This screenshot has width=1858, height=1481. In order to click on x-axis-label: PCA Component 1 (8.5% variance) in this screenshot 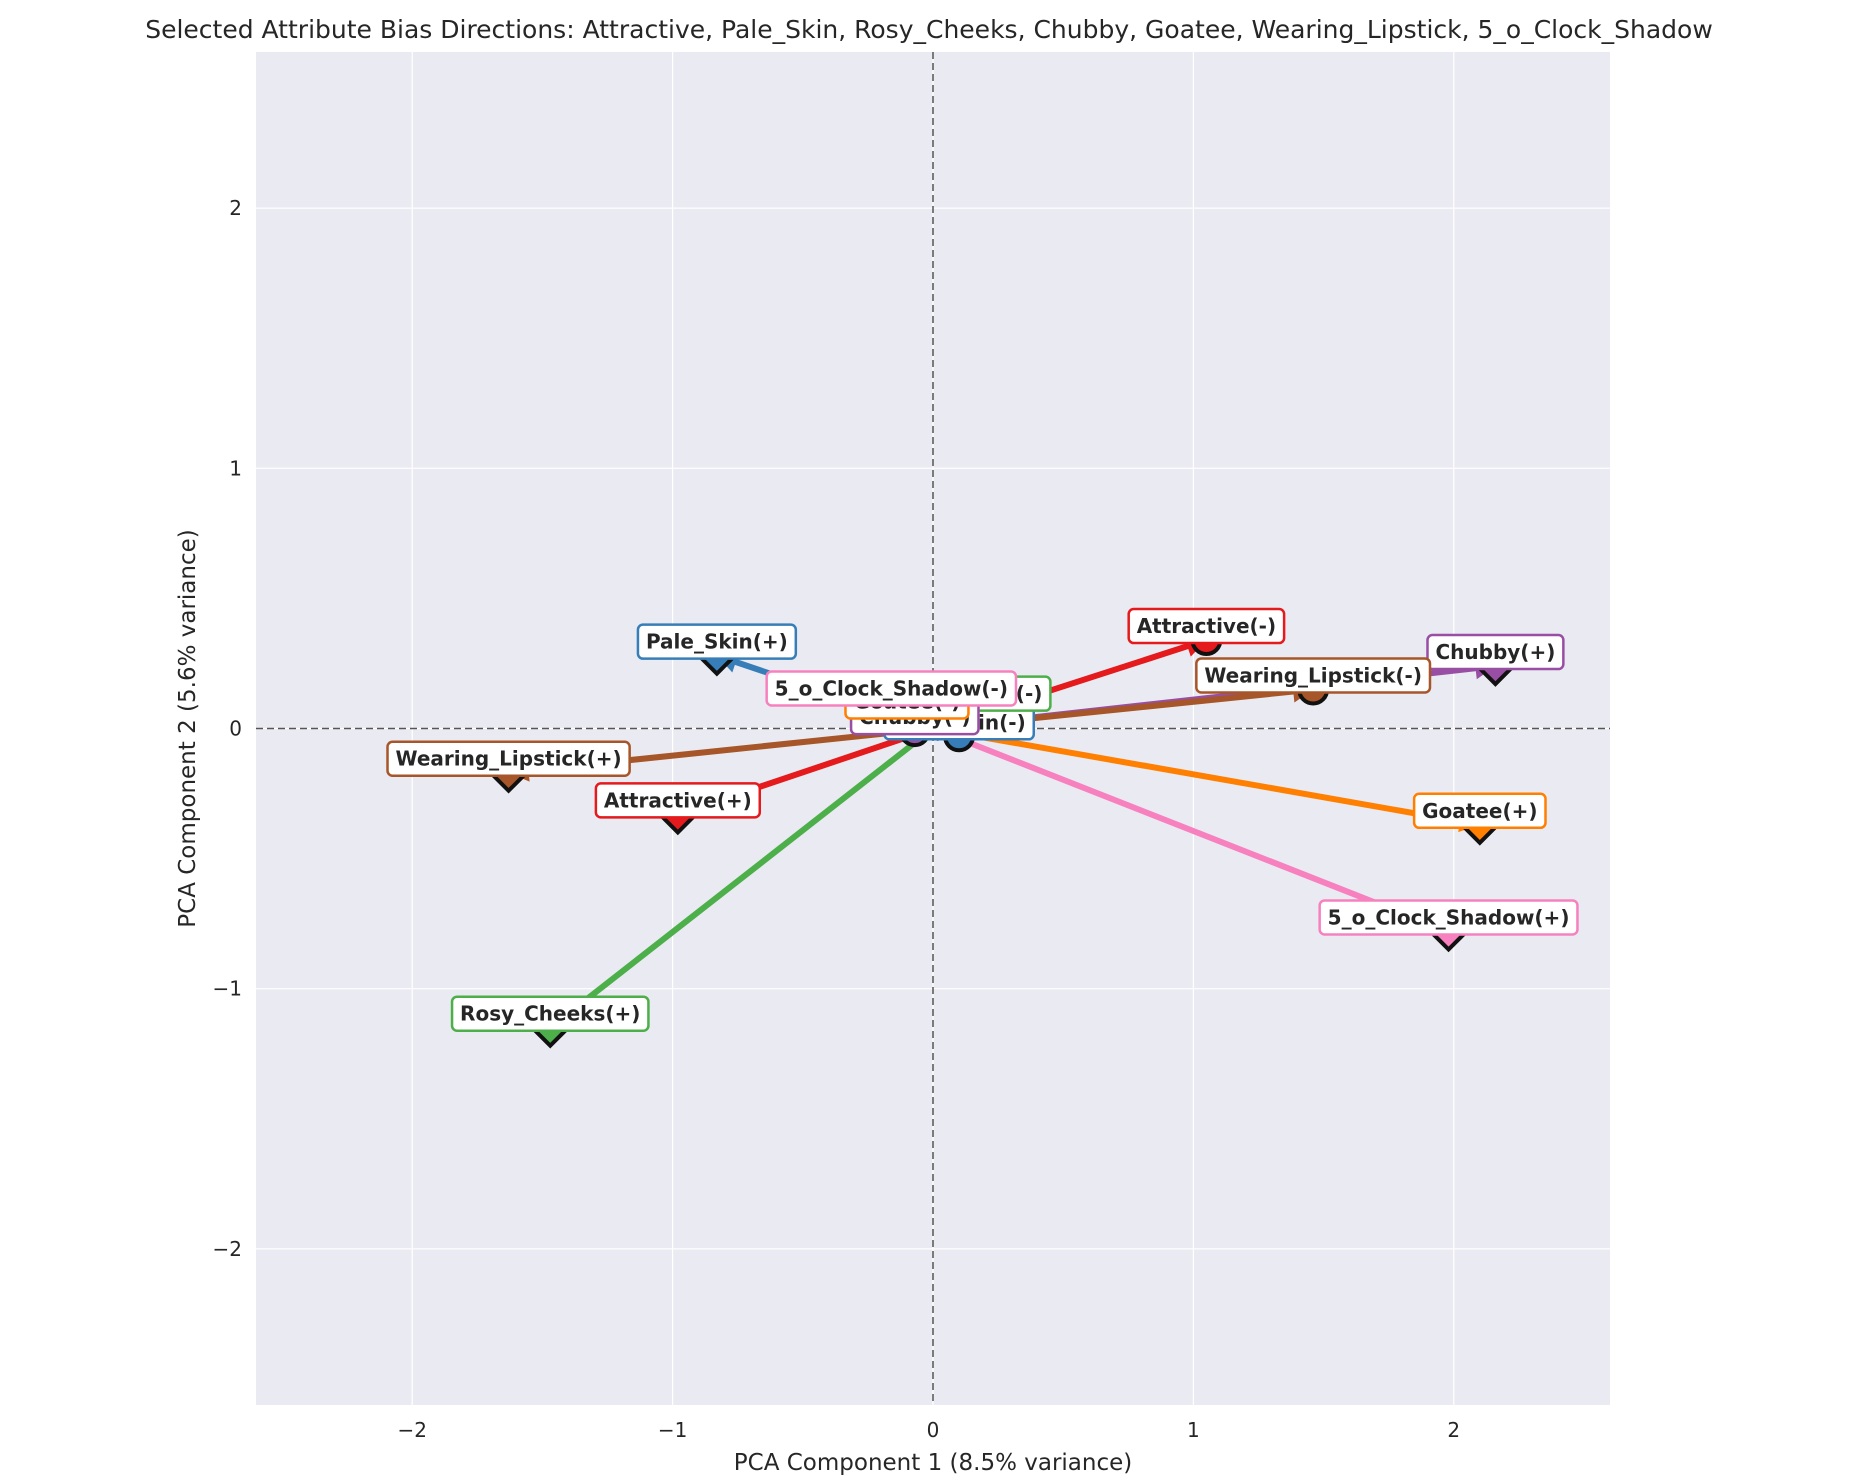, I will do `click(933, 1463)`.